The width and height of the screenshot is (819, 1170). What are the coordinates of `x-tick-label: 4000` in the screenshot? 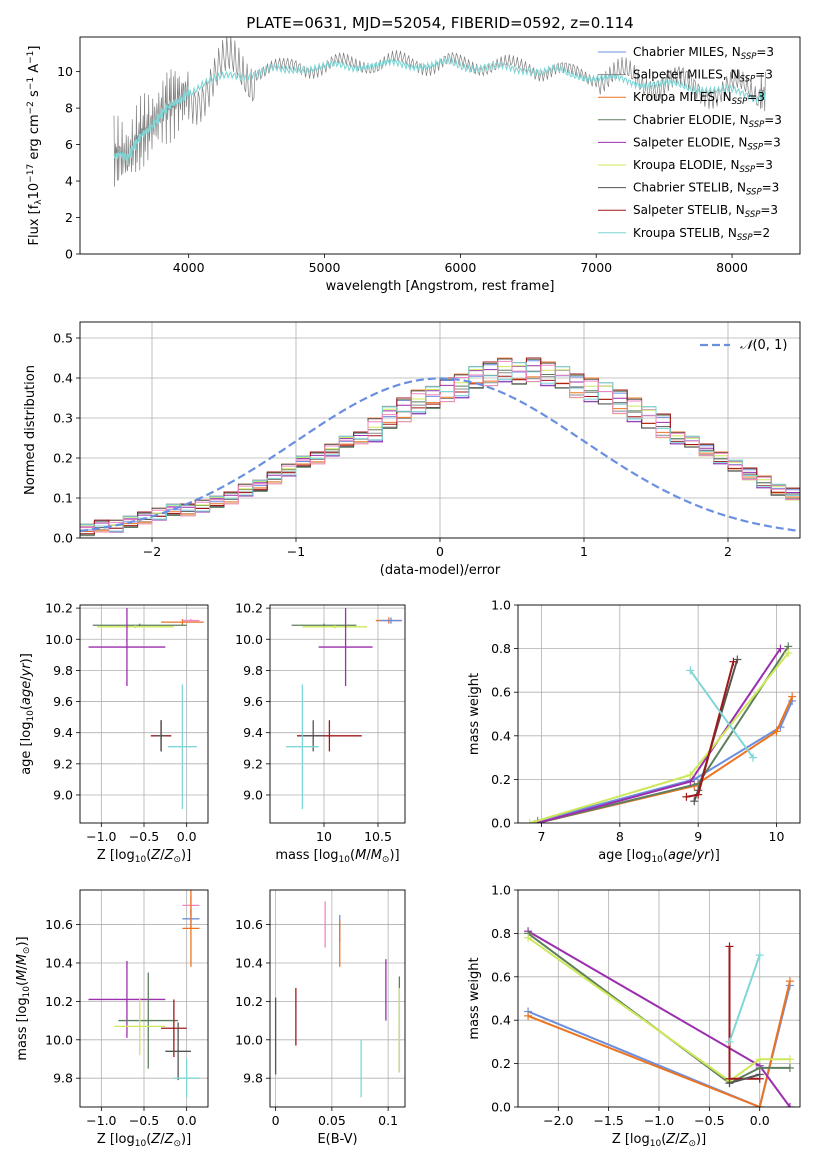 It's located at (189, 267).